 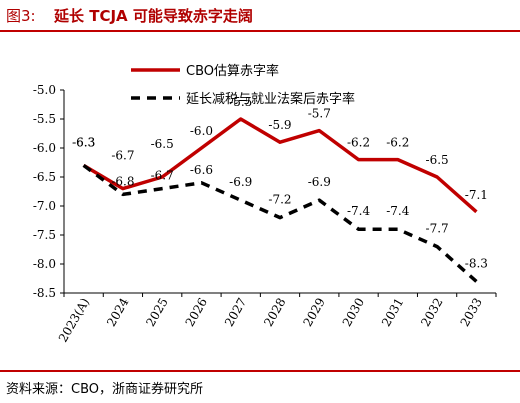 I want to click on data-label: -7.2, so click(x=279, y=200).